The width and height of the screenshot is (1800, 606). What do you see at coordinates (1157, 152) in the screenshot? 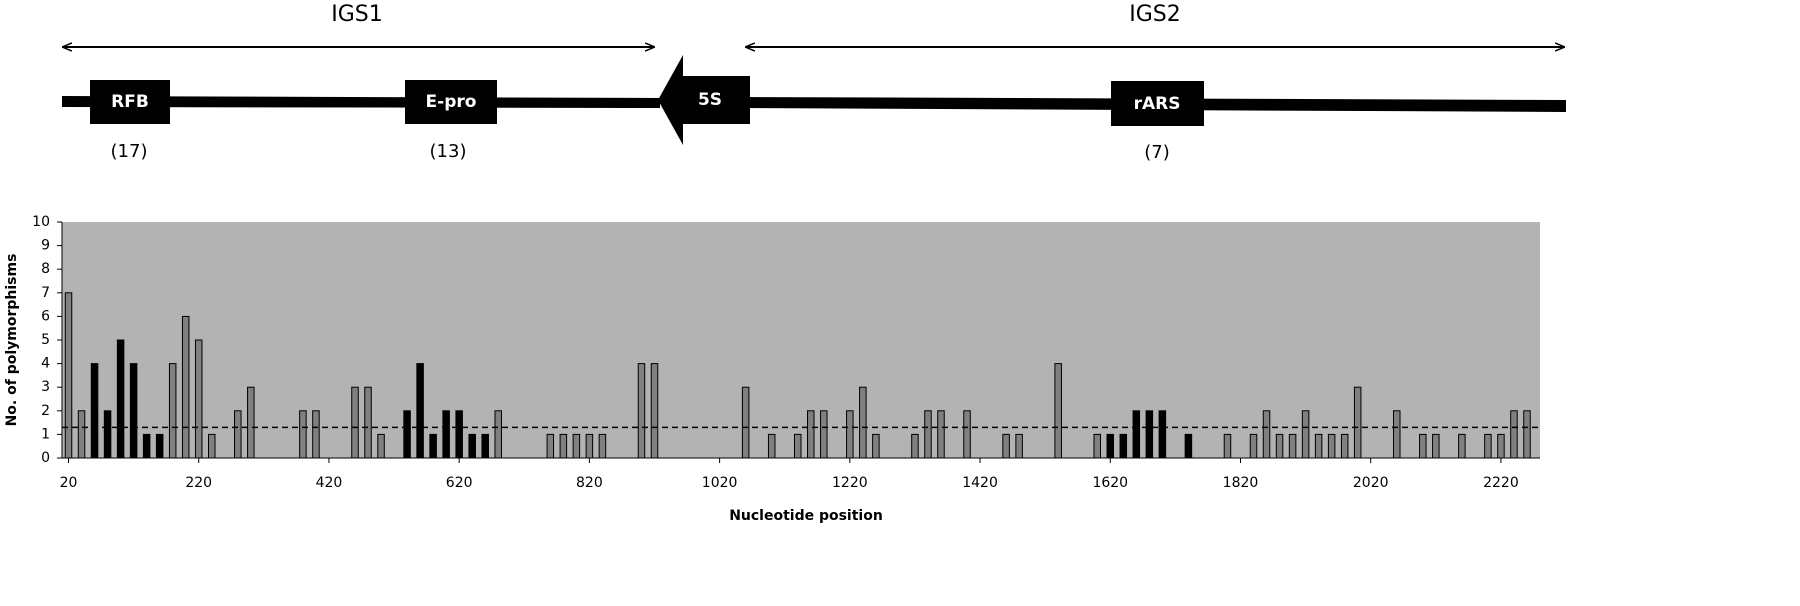
I see `count-label: (7)` at bounding box center [1157, 152].